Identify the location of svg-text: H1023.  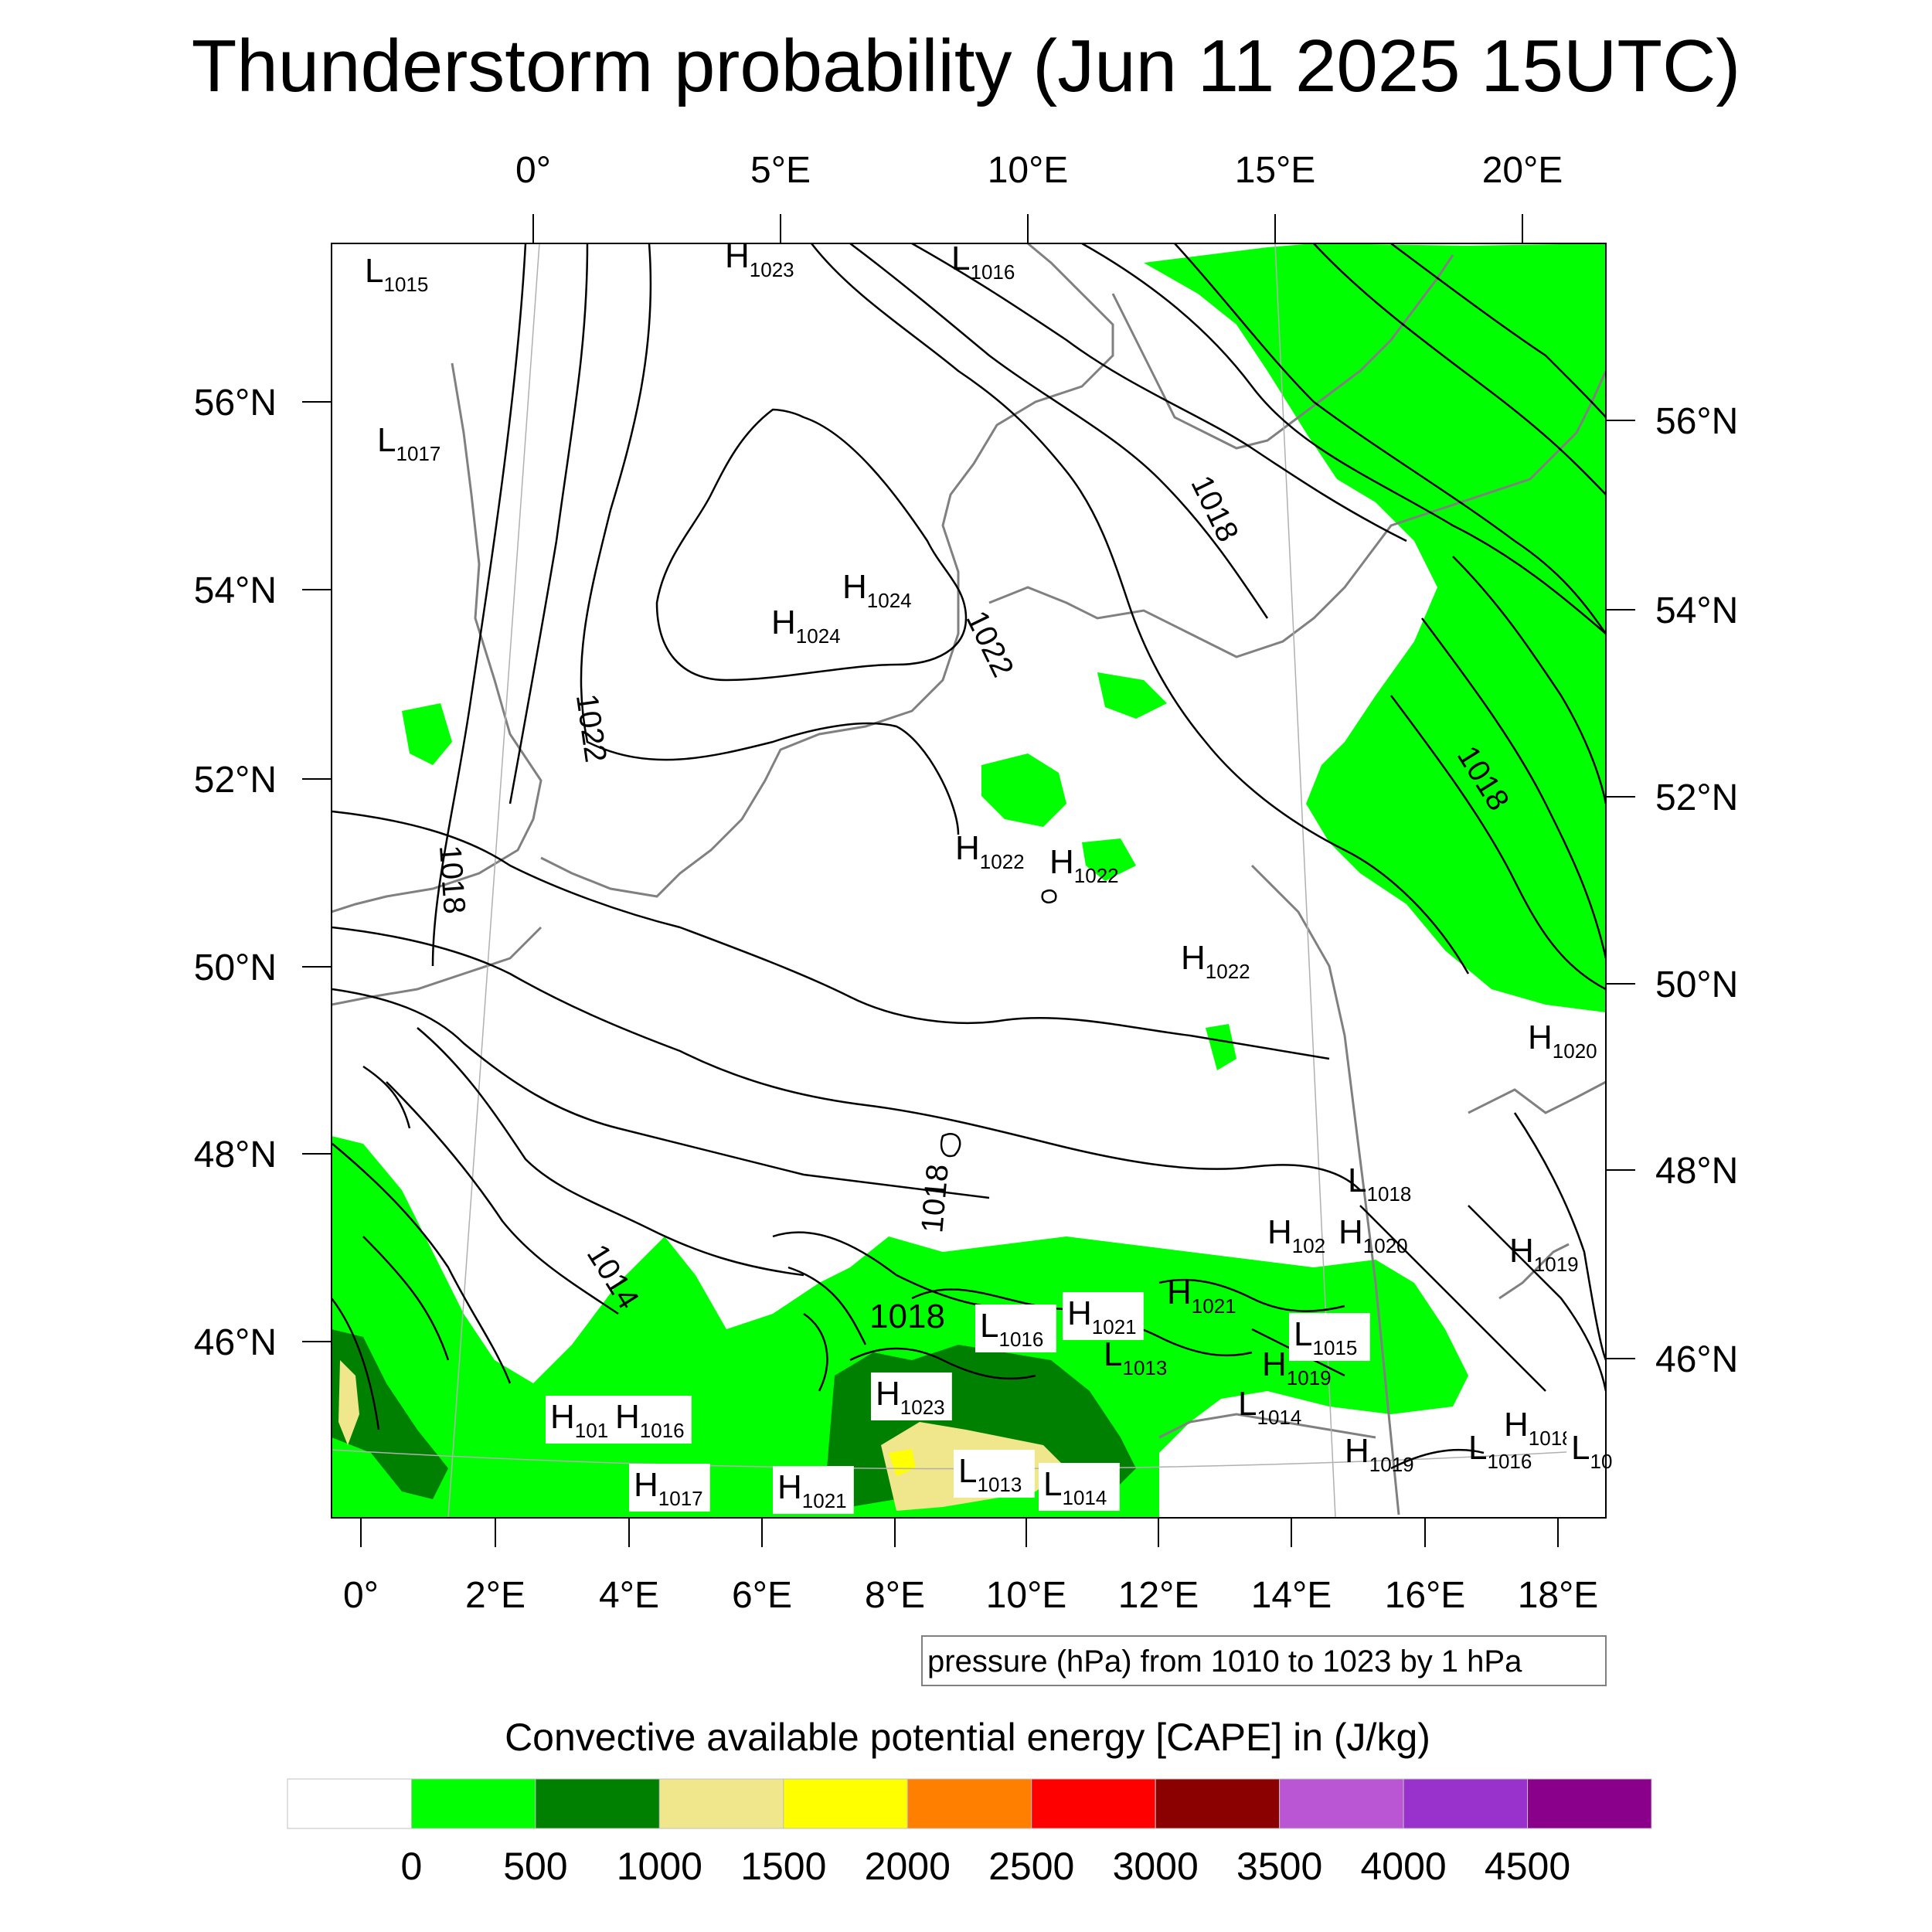
(911, 1397).